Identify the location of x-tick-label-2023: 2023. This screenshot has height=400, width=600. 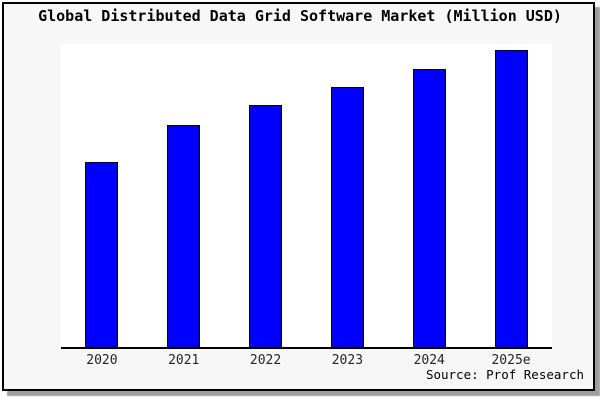
(347, 360).